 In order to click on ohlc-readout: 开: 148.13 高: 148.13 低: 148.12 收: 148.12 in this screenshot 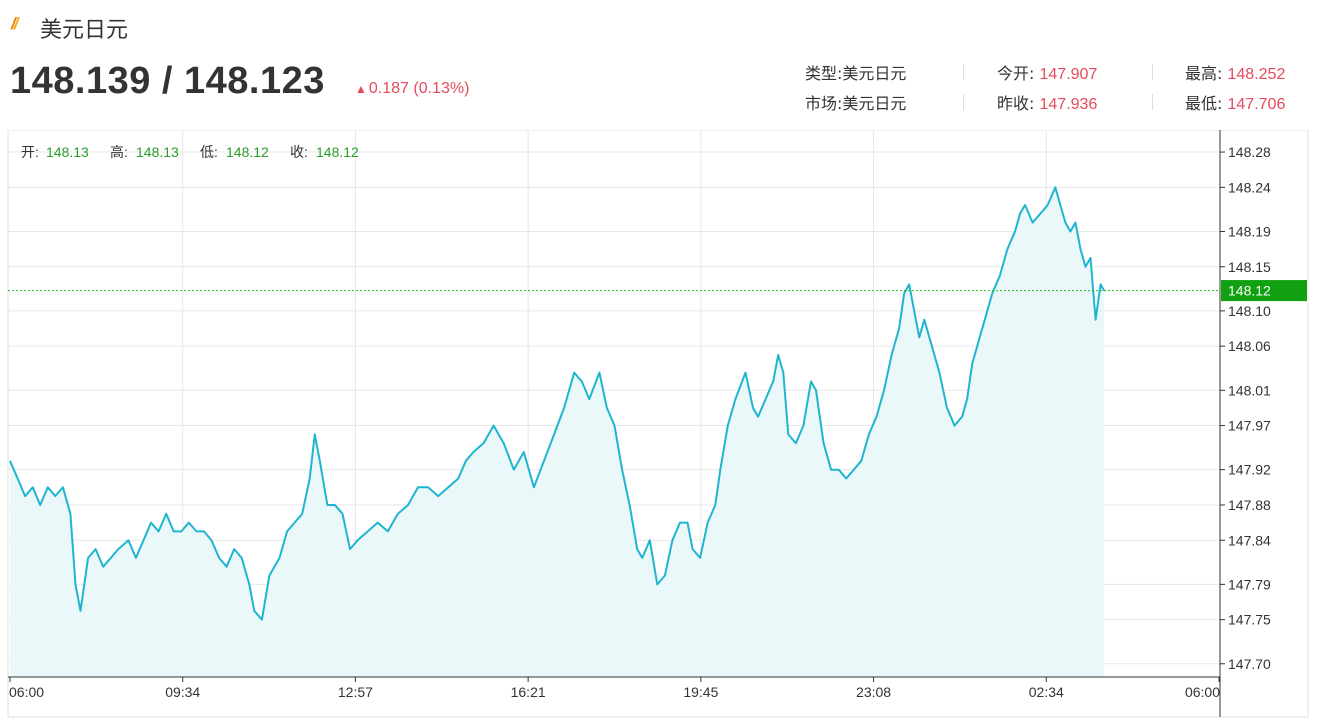, I will do `click(190, 152)`.